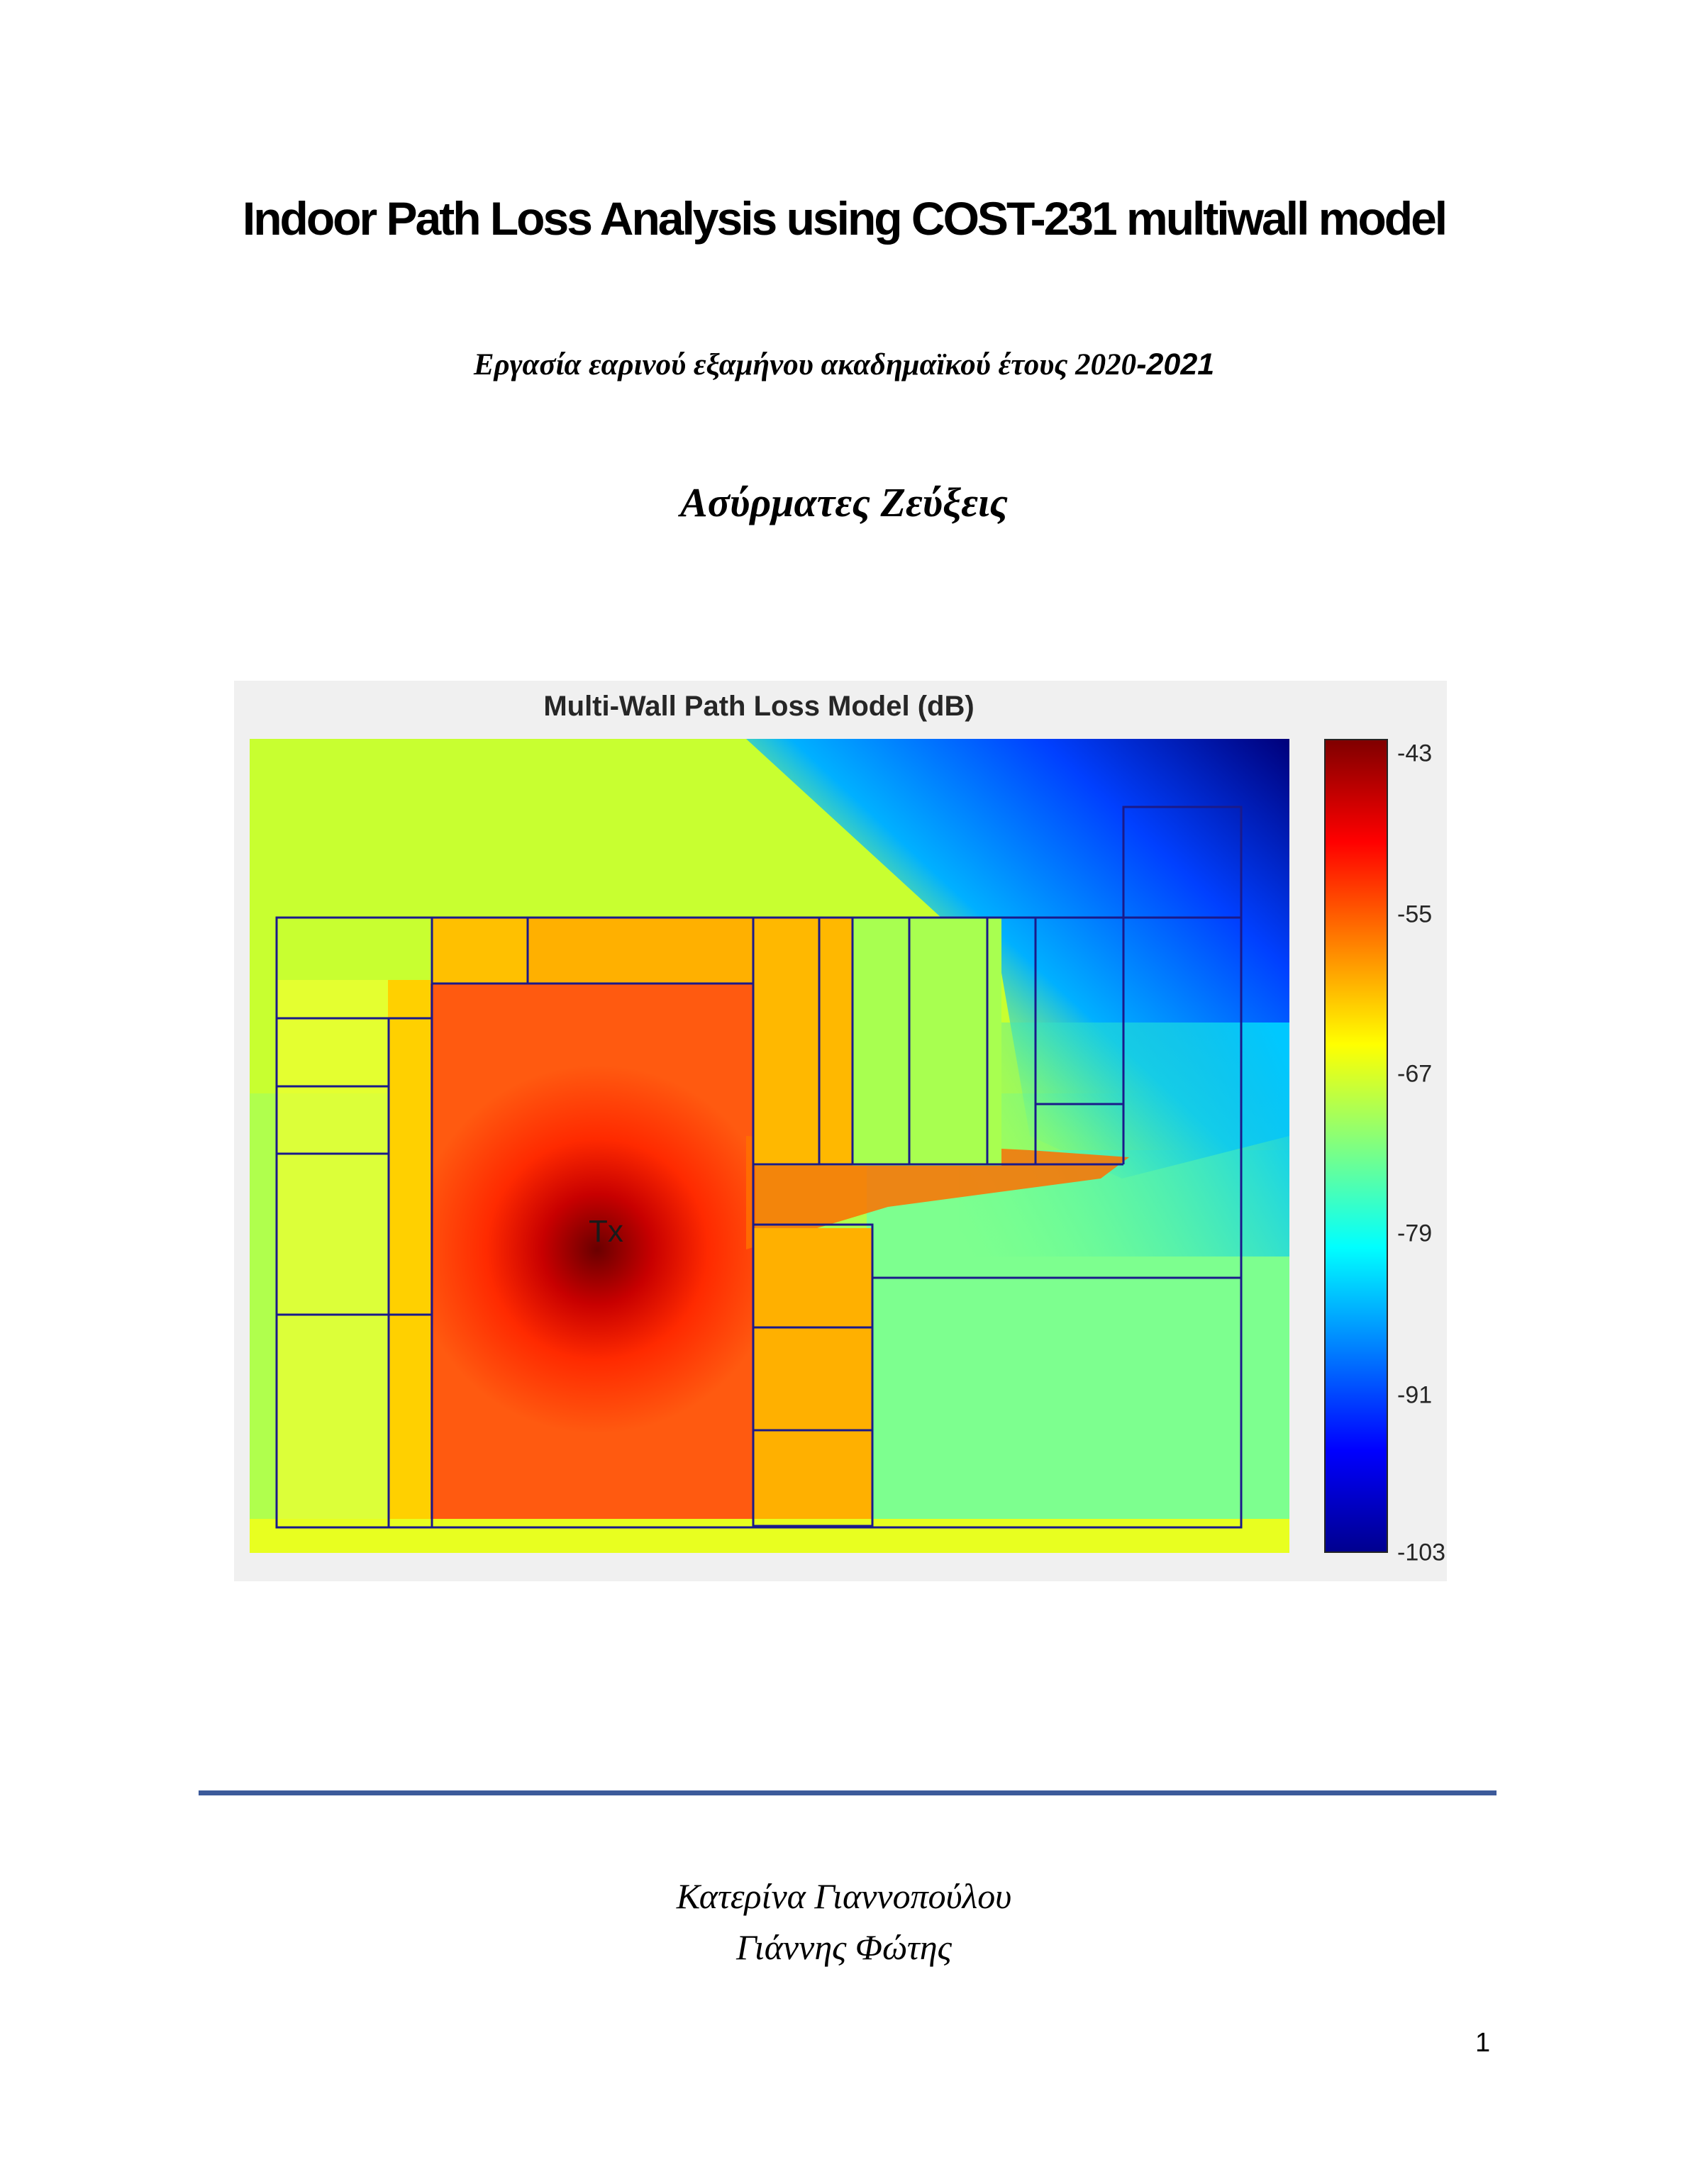 This screenshot has width=1688, height=2184. What do you see at coordinates (1415, 1395) in the screenshot?
I see `colorbar-tick-4: -91` at bounding box center [1415, 1395].